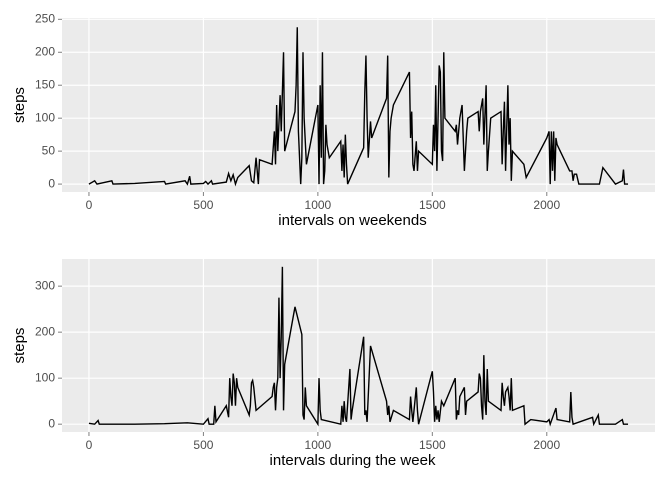  Describe the element at coordinates (45, 285) in the screenshot. I see `y-tick-label: 300` at that location.